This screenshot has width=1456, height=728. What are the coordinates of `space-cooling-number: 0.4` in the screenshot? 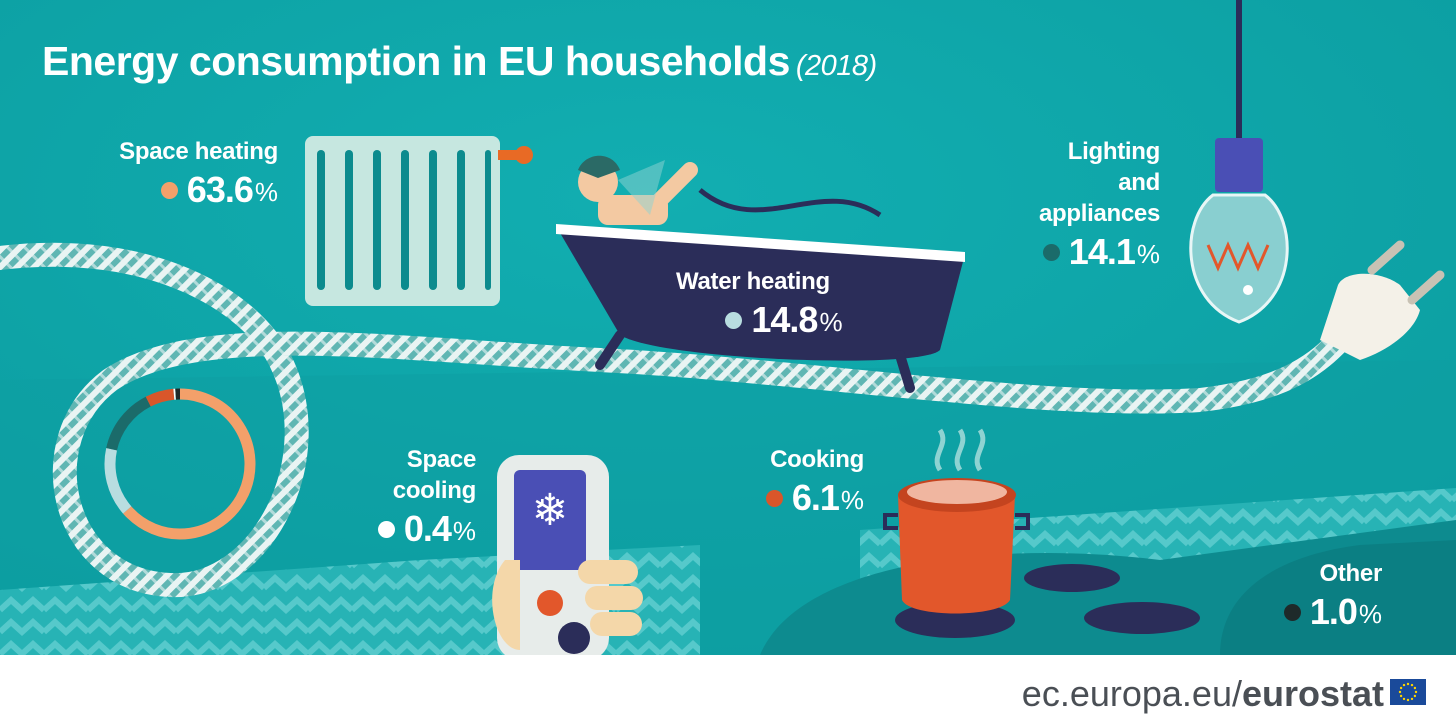 It's located at (427, 528).